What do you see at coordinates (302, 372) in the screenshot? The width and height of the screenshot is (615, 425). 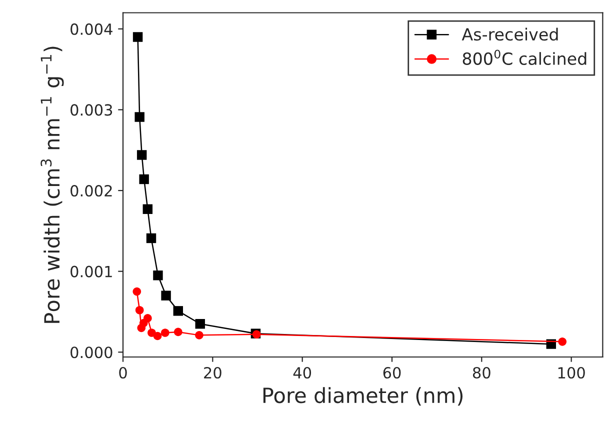 I see `x-tick-label: 40` at bounding box center [302, 372].